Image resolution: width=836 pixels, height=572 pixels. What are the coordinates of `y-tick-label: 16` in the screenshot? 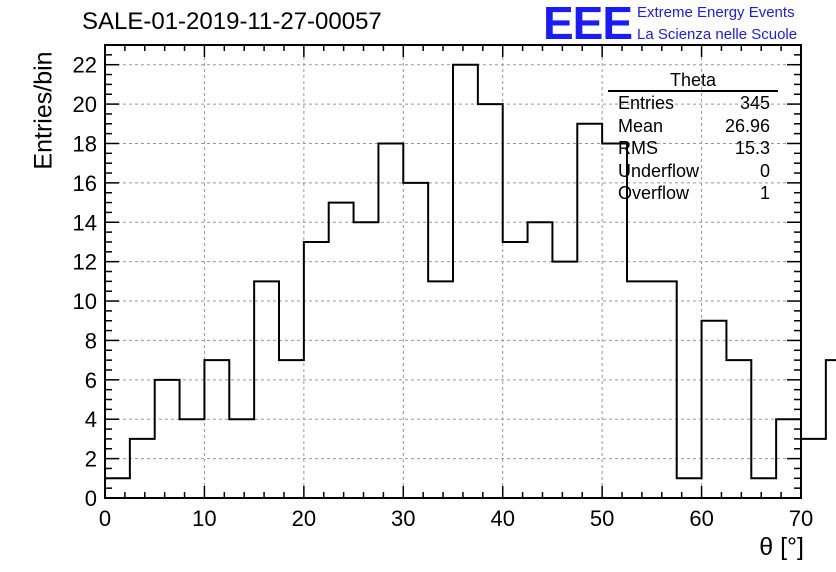 It's located at (85, 183).